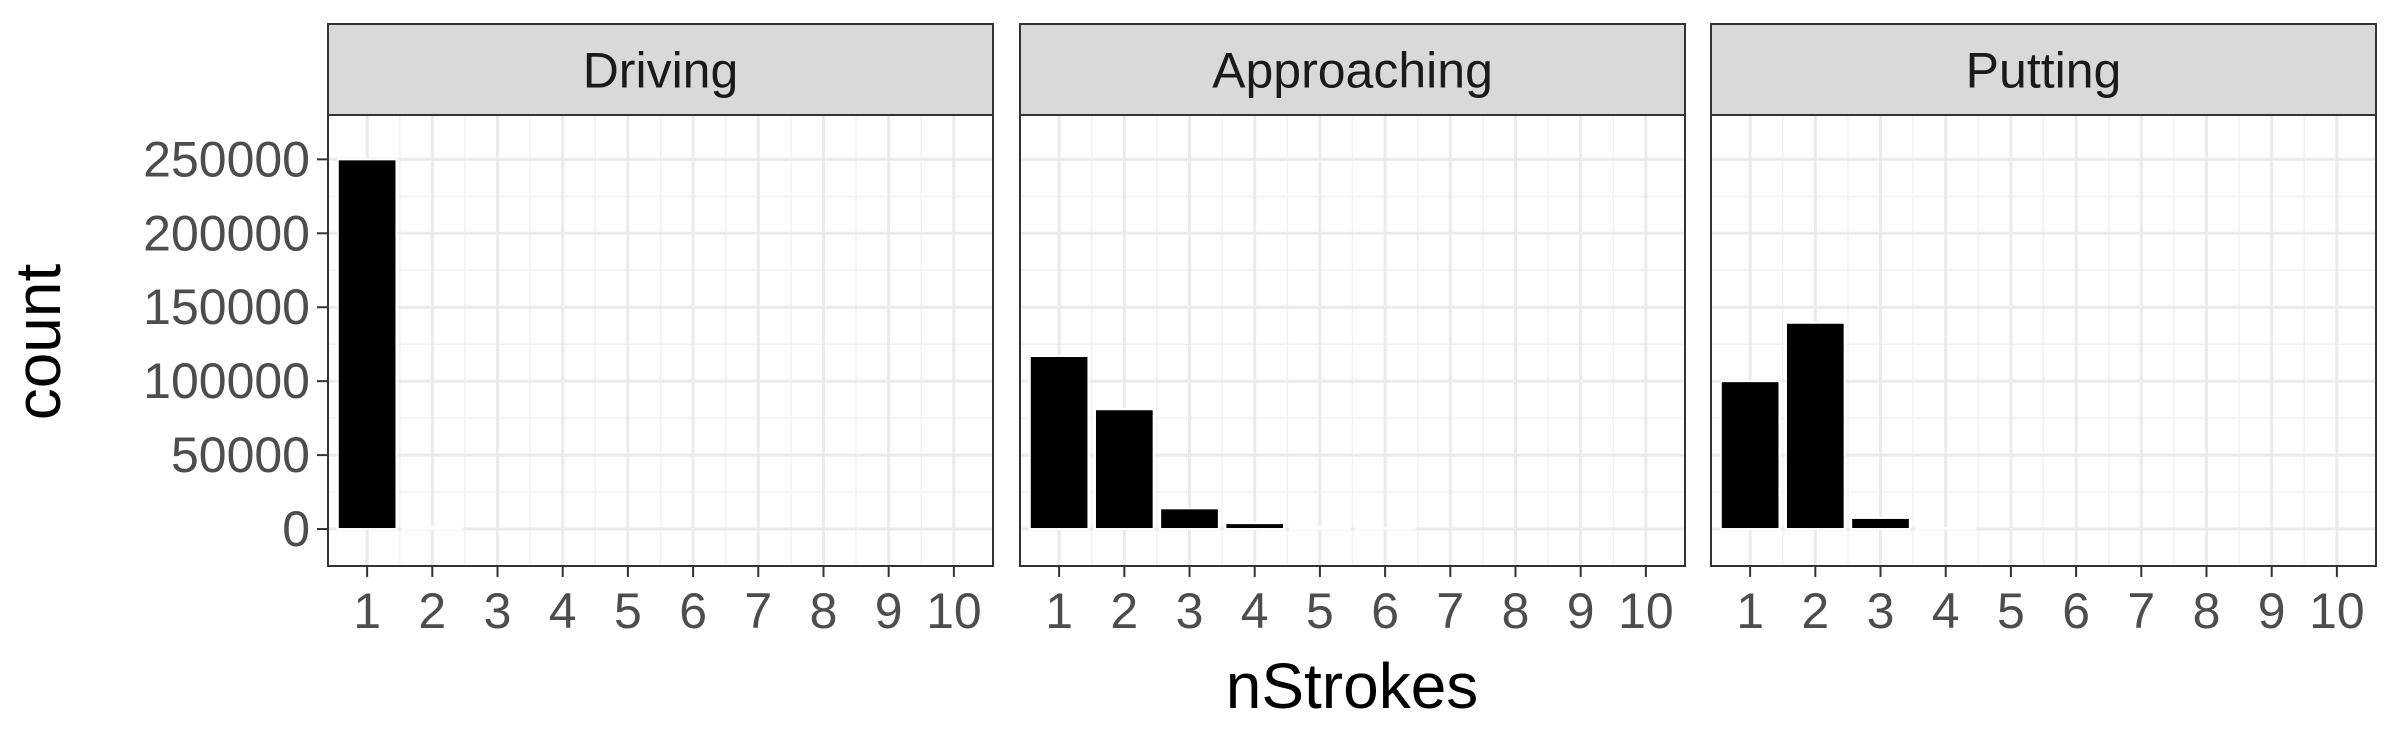 The width and height of the screenshot is (2400, 750). What do you see at coordinates (226, 381) in the screenshot?
I see `y-tick-label: 100000` at bounding box center [226, 381].